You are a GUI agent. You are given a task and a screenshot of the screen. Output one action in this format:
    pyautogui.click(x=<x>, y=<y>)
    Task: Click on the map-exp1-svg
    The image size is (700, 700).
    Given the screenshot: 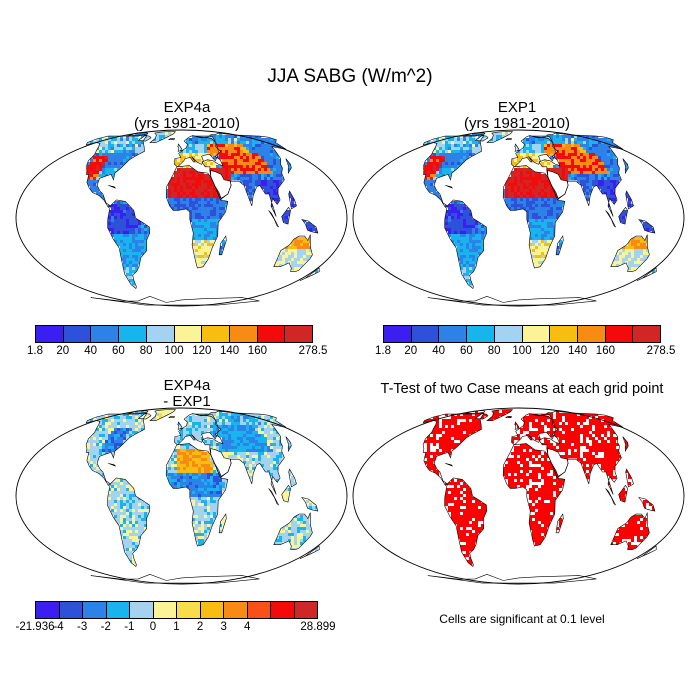 What is the action you would take?
    pyautogui.click(x=518, y=218)
    